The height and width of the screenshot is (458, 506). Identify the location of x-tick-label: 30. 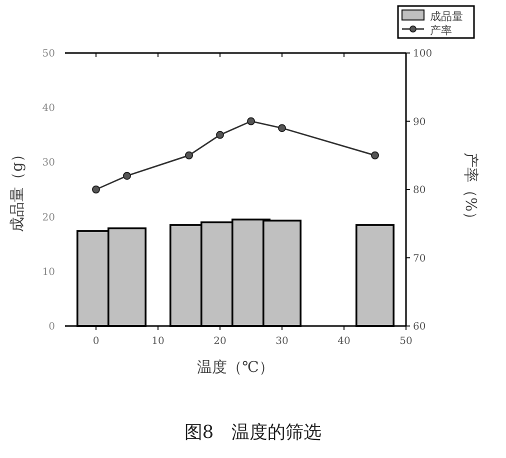
(282, 341).